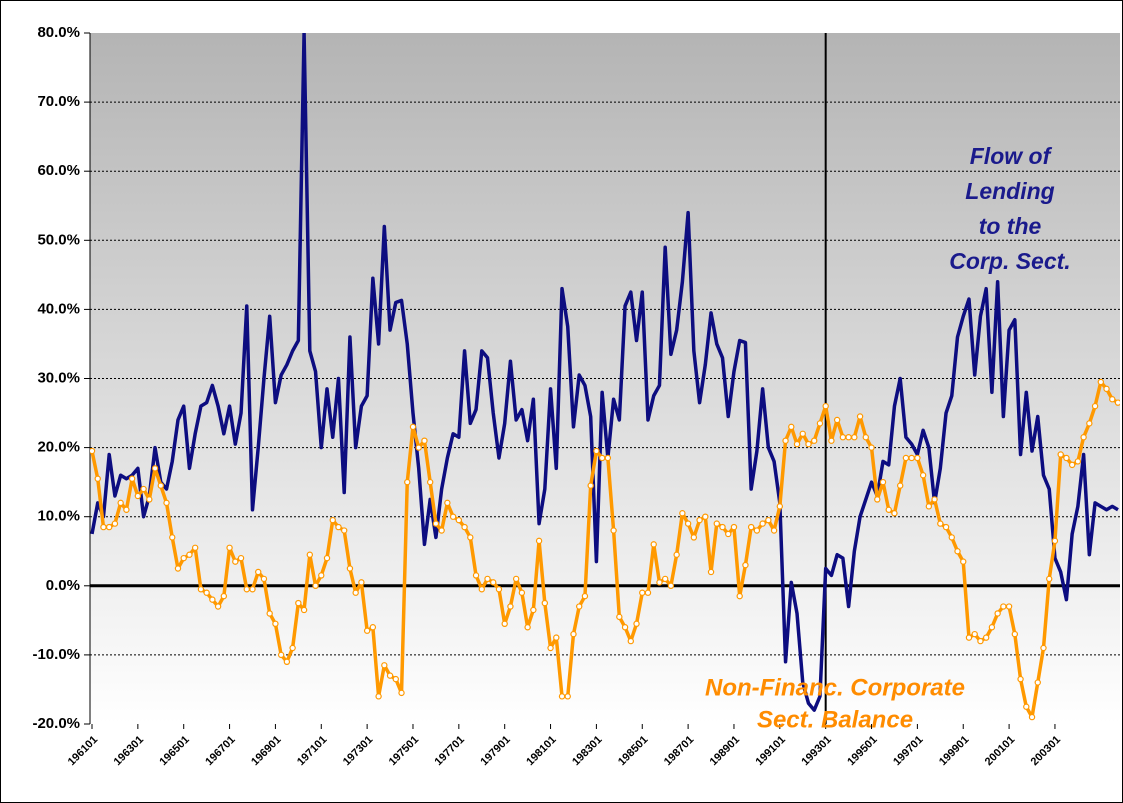 This screenshot has width=1123, height=803. What do you see at coordinates (1009, 191) in the screenshot?
I see `annotation: Lending` at bounding box center [1009, 191].